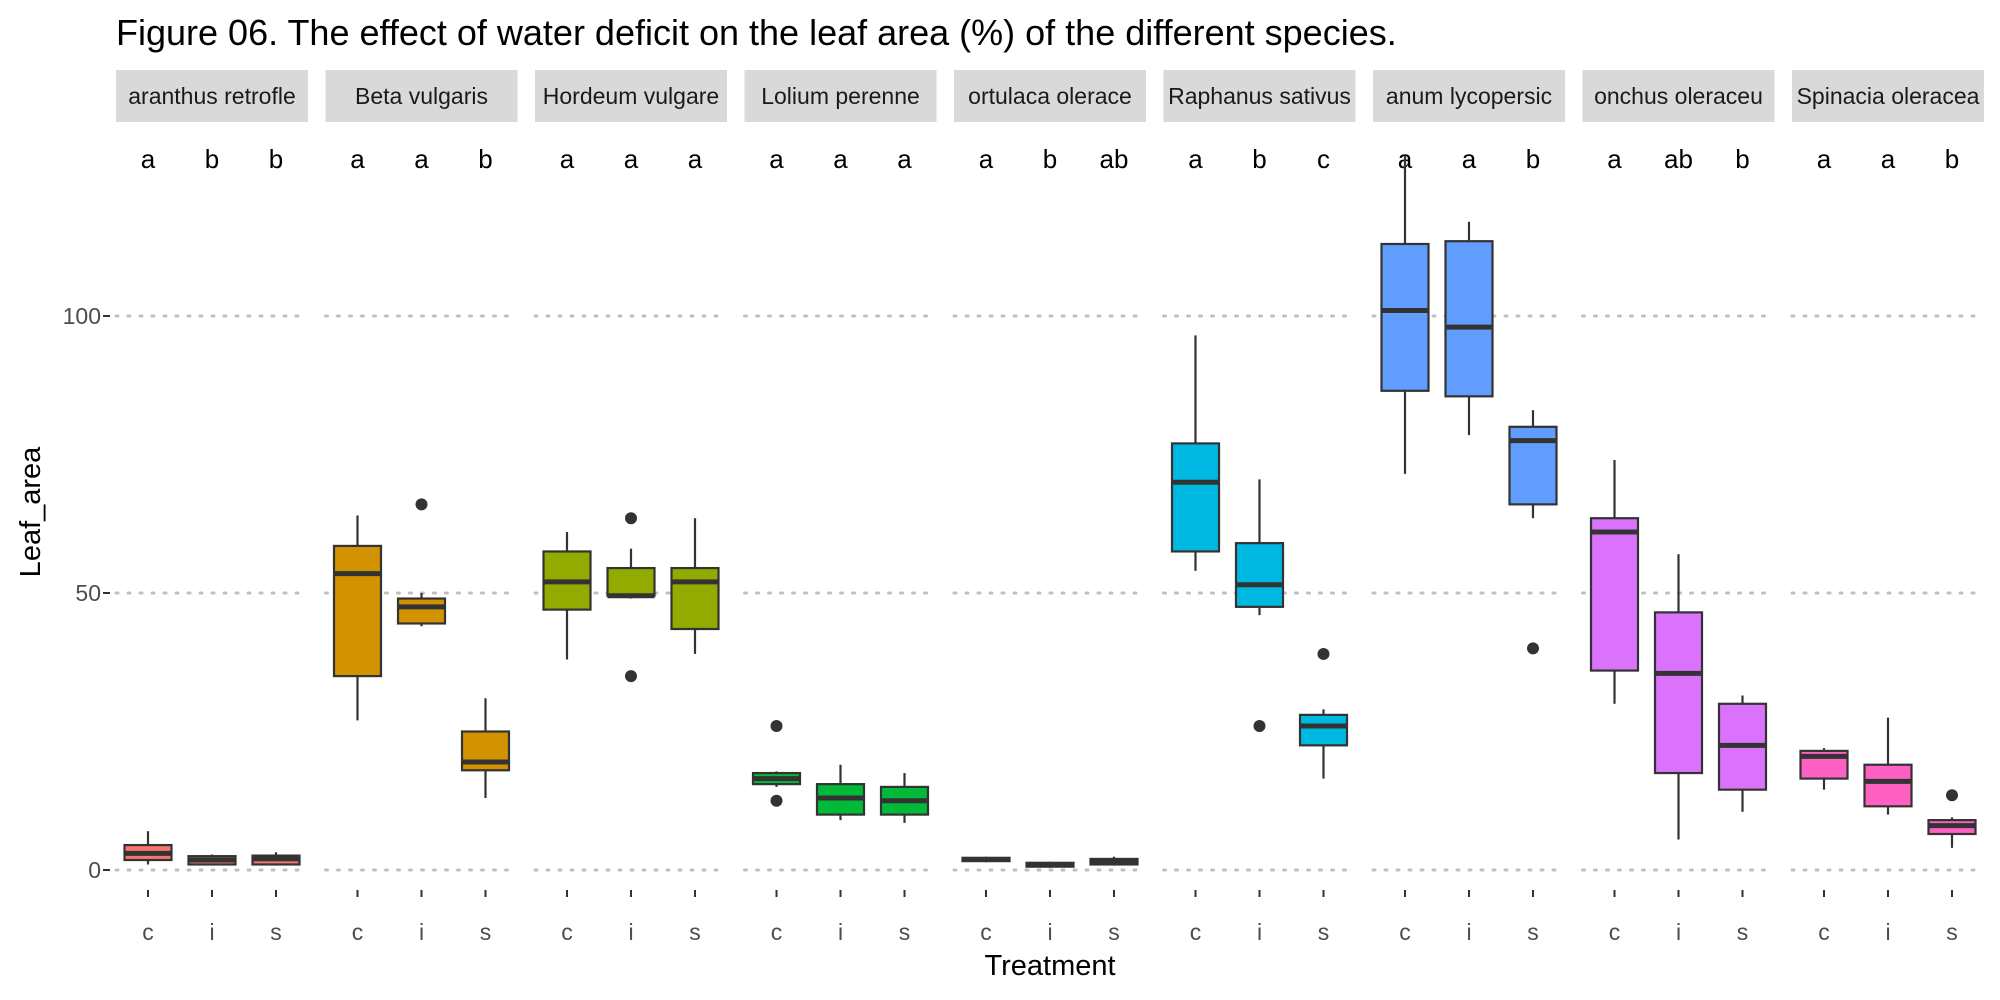  I want to click on facet-strip-label: aranthus retrofle, so click(211, 96).